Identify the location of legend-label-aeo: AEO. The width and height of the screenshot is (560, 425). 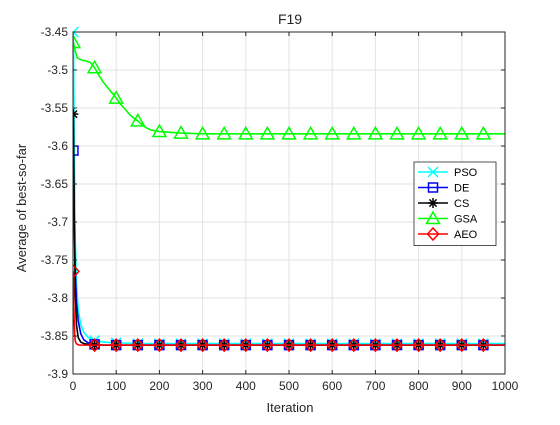
(466, 235).